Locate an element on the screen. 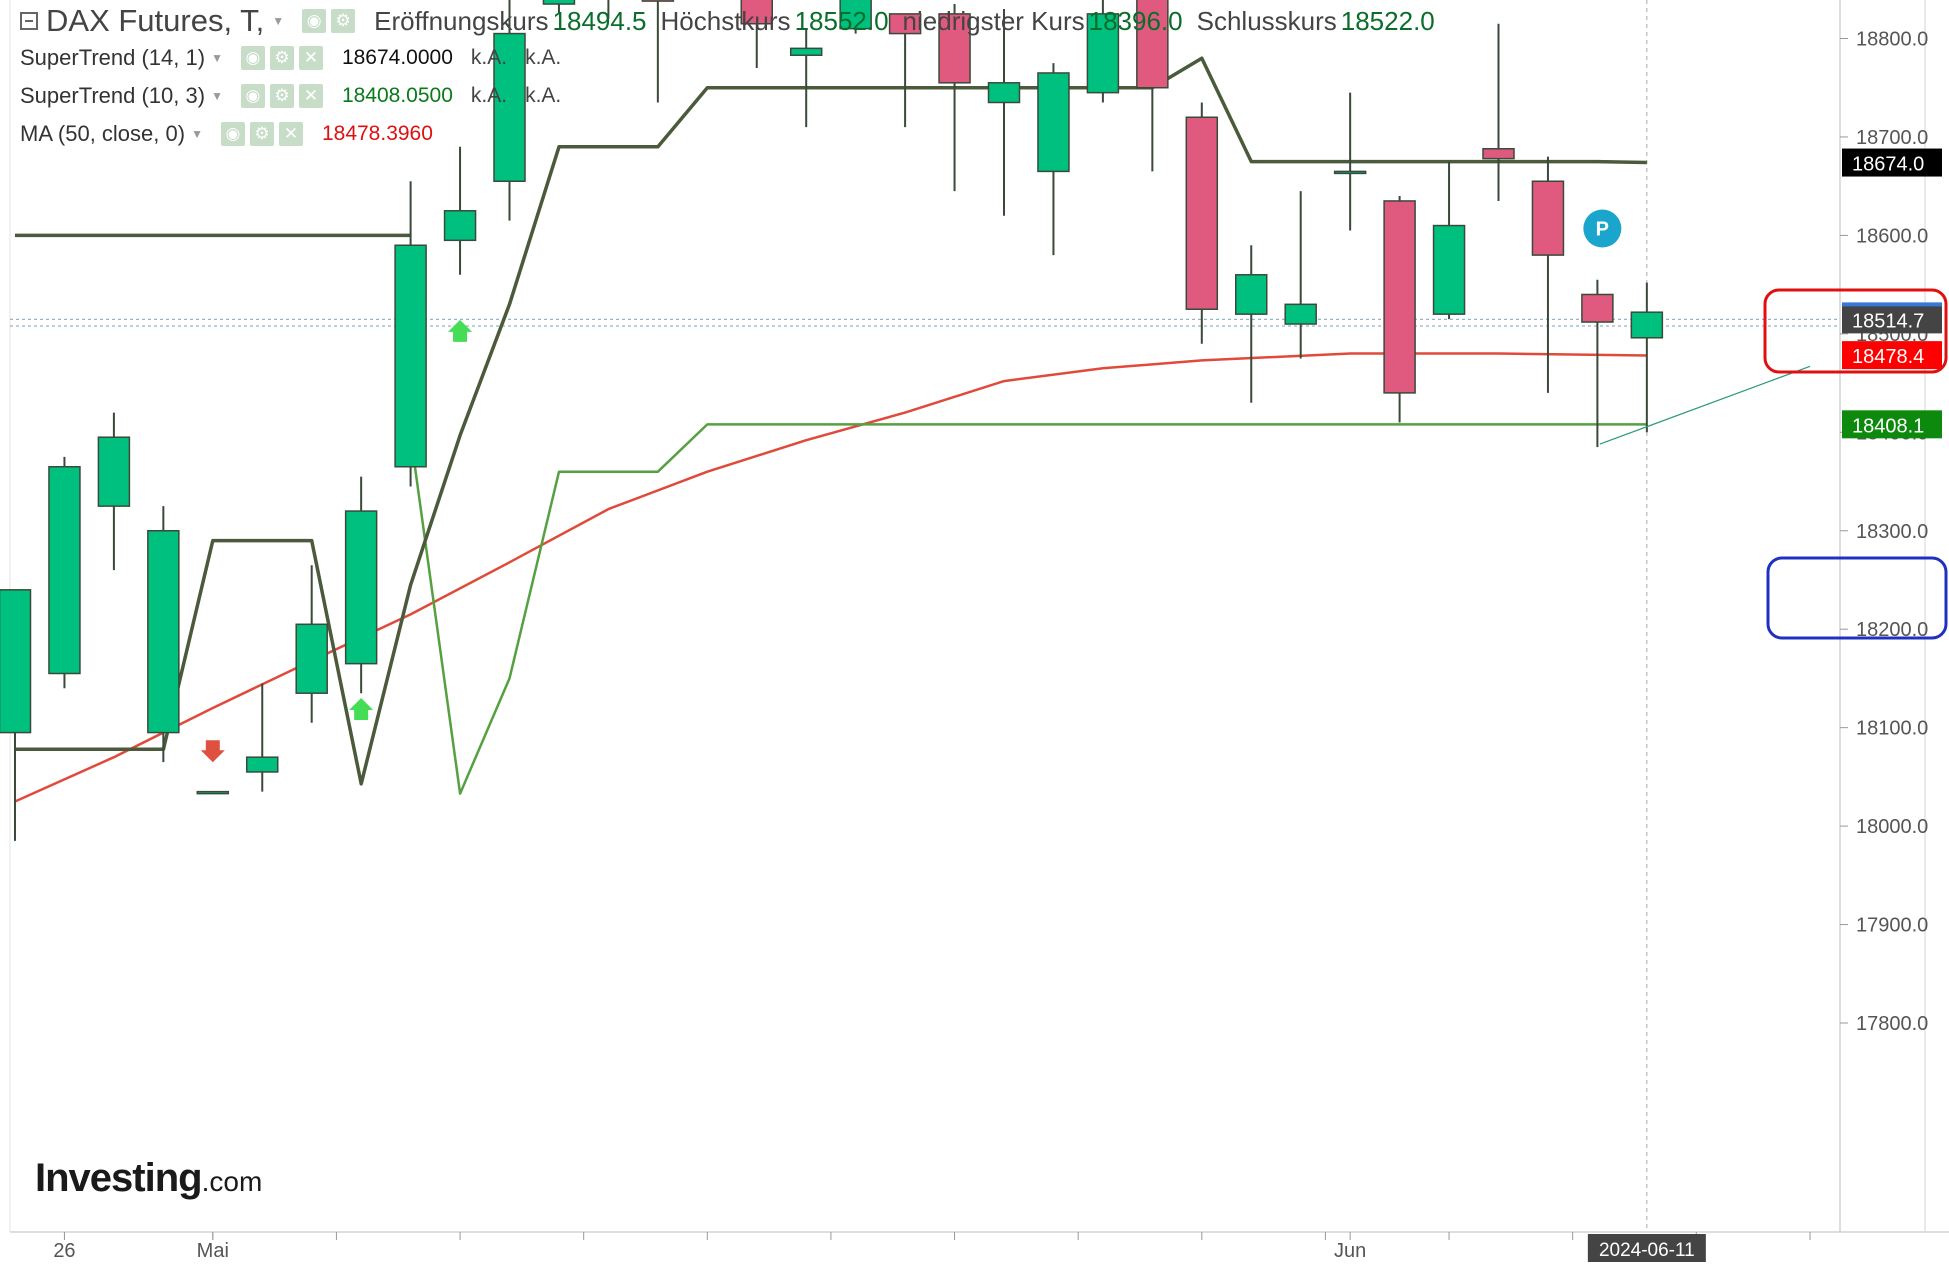  indicator-name: SuperTrend (10, 3) is located at coordinates (113, 95).